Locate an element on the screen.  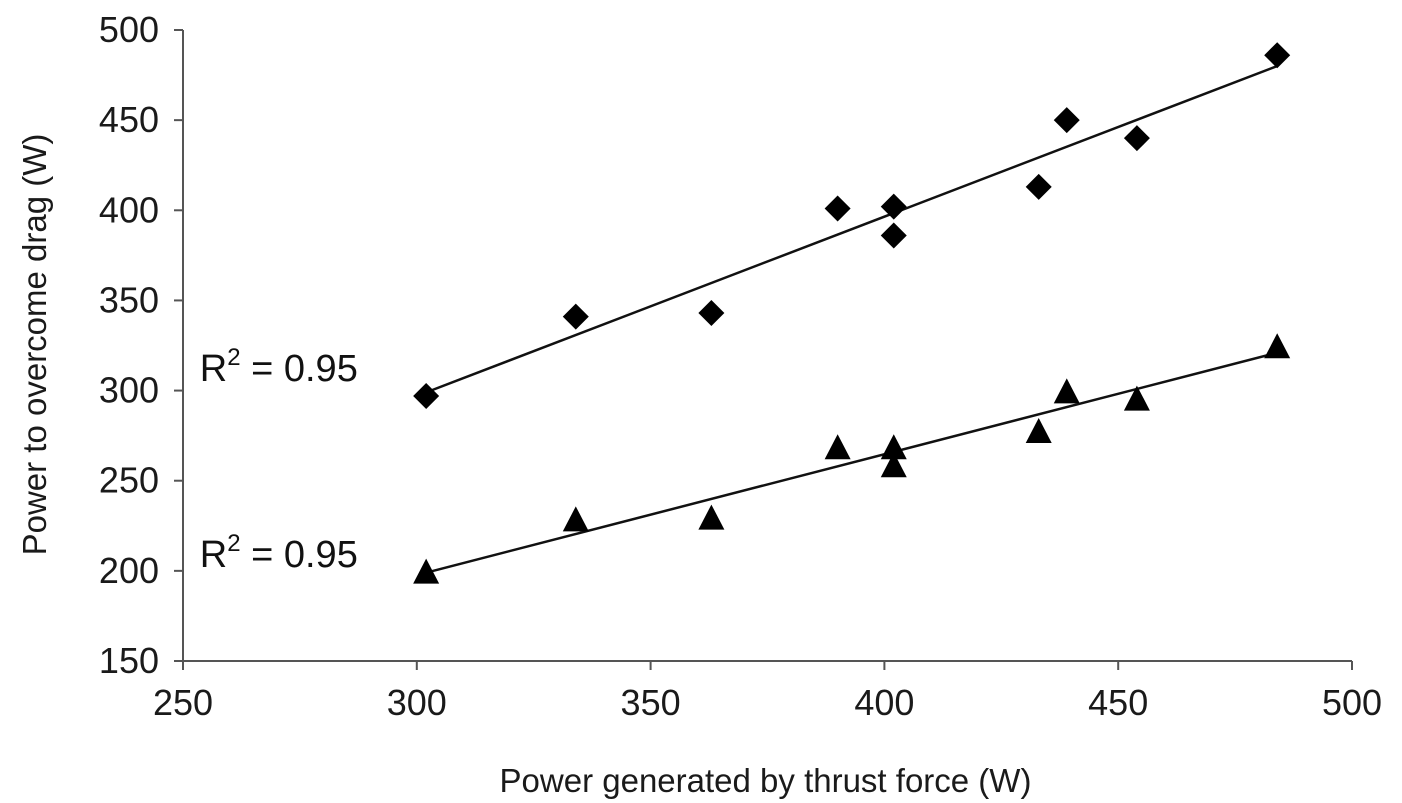
x-tick-label: 300 is located at coordinates (417, 702).